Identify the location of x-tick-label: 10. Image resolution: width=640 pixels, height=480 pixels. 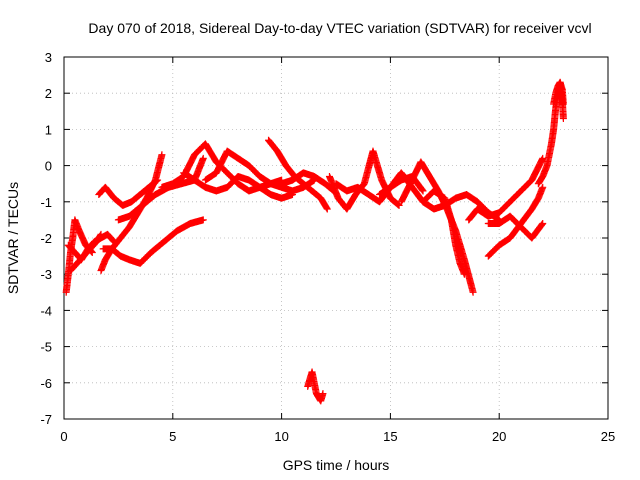
(281, 436).